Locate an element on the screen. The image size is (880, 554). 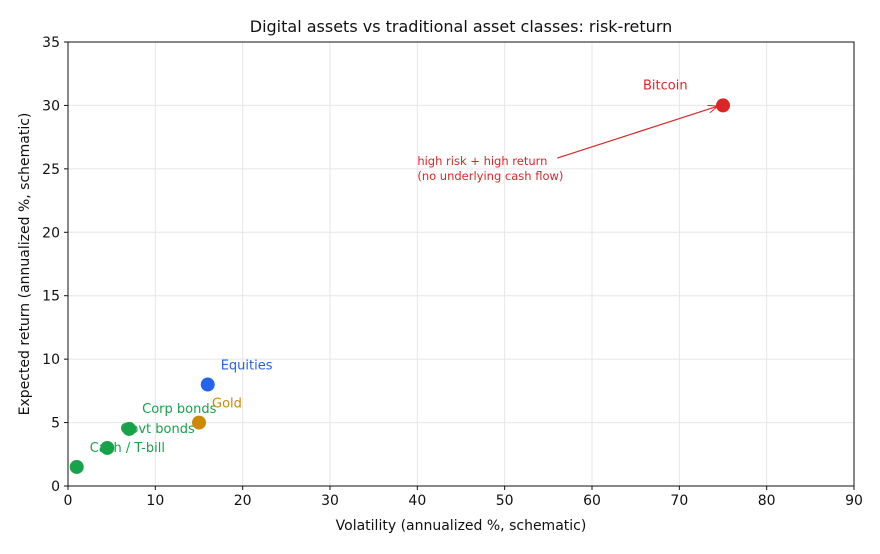
point-label: Equities is located at coordinates (247, 366).